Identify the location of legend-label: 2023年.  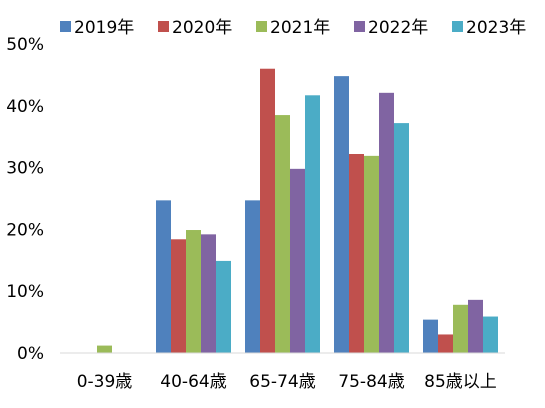
(496, 28).